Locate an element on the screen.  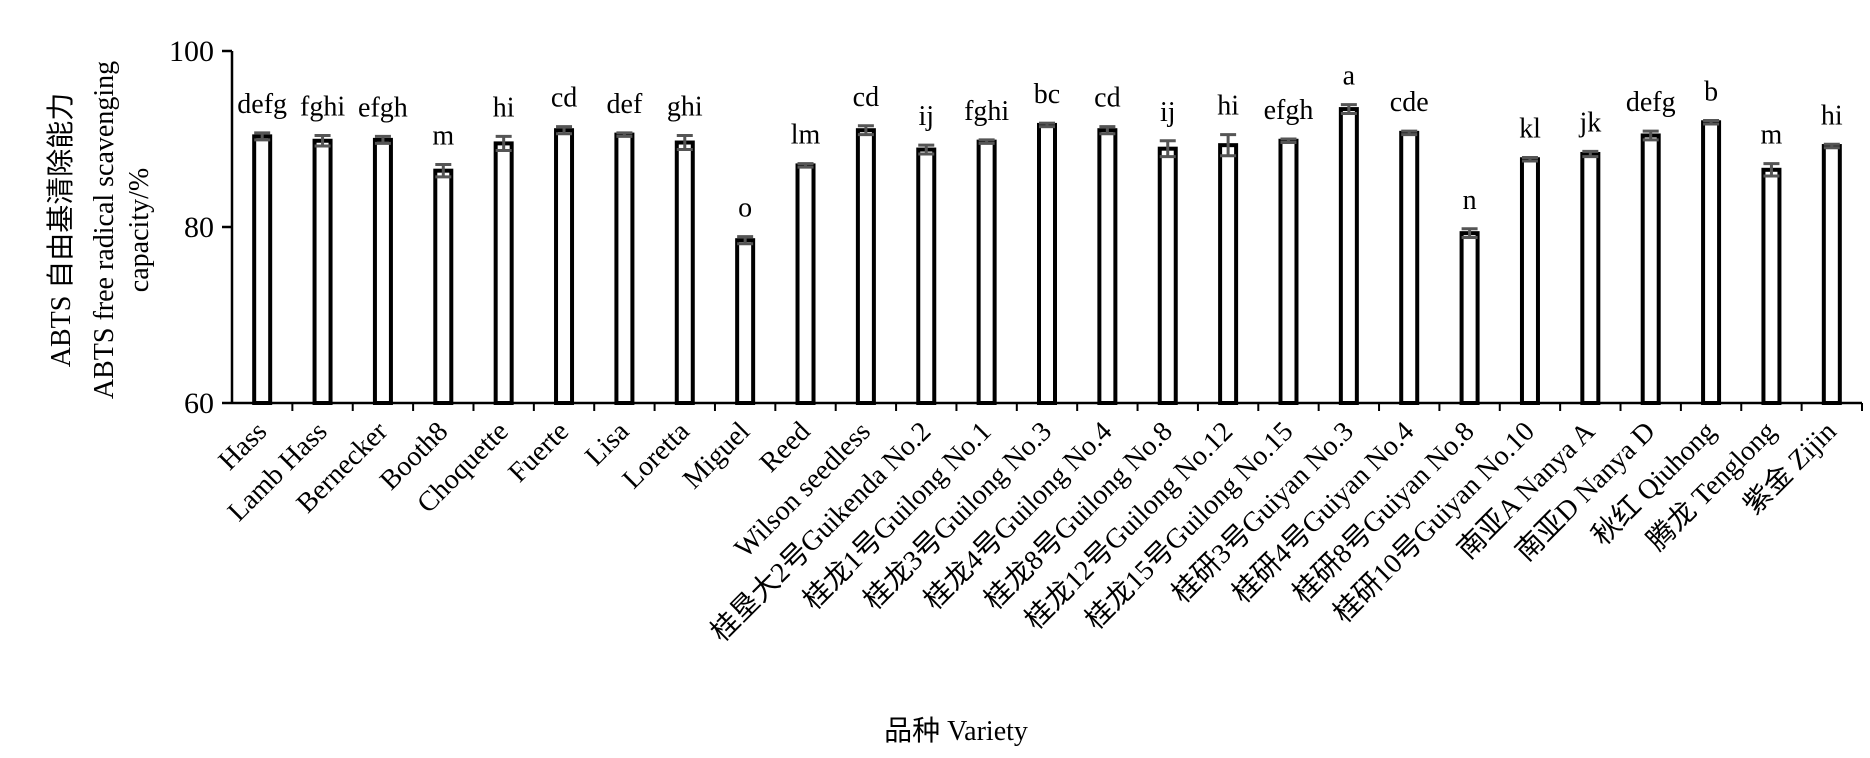
y-ticks: 60 80 100 is located at coordinates (200, 227).